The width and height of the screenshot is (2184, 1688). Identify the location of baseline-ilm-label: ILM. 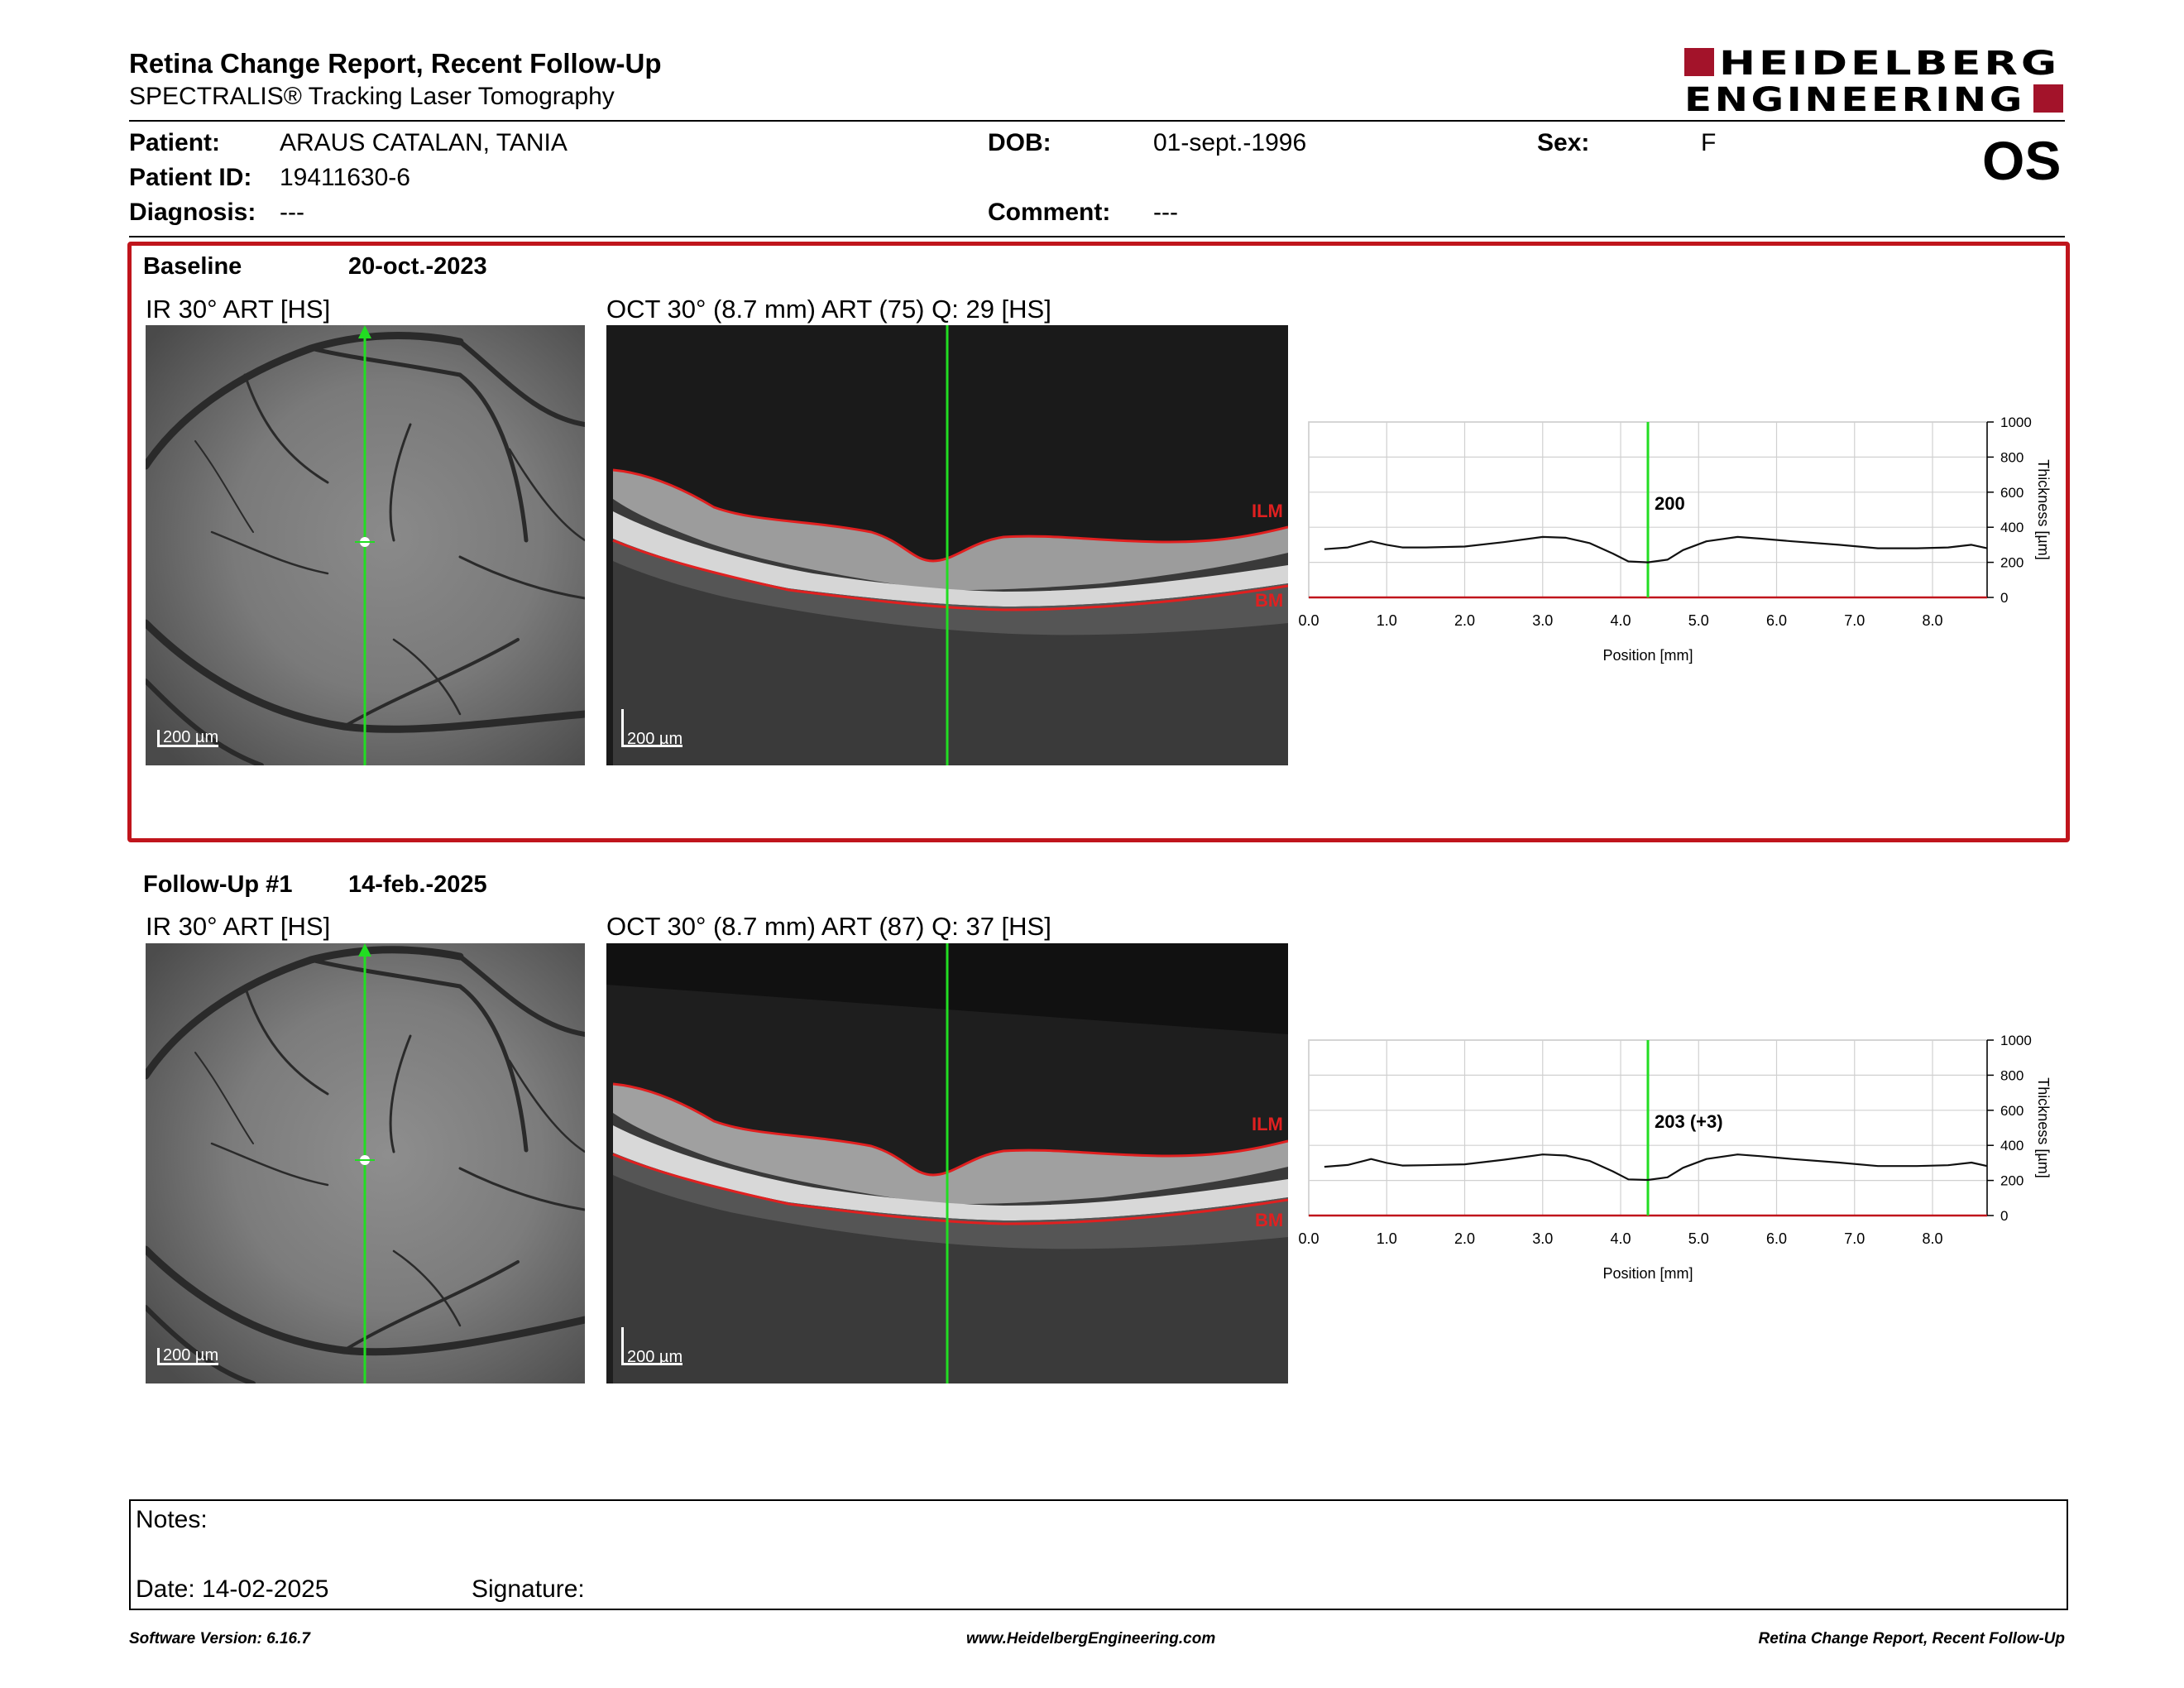
(1267, 511).